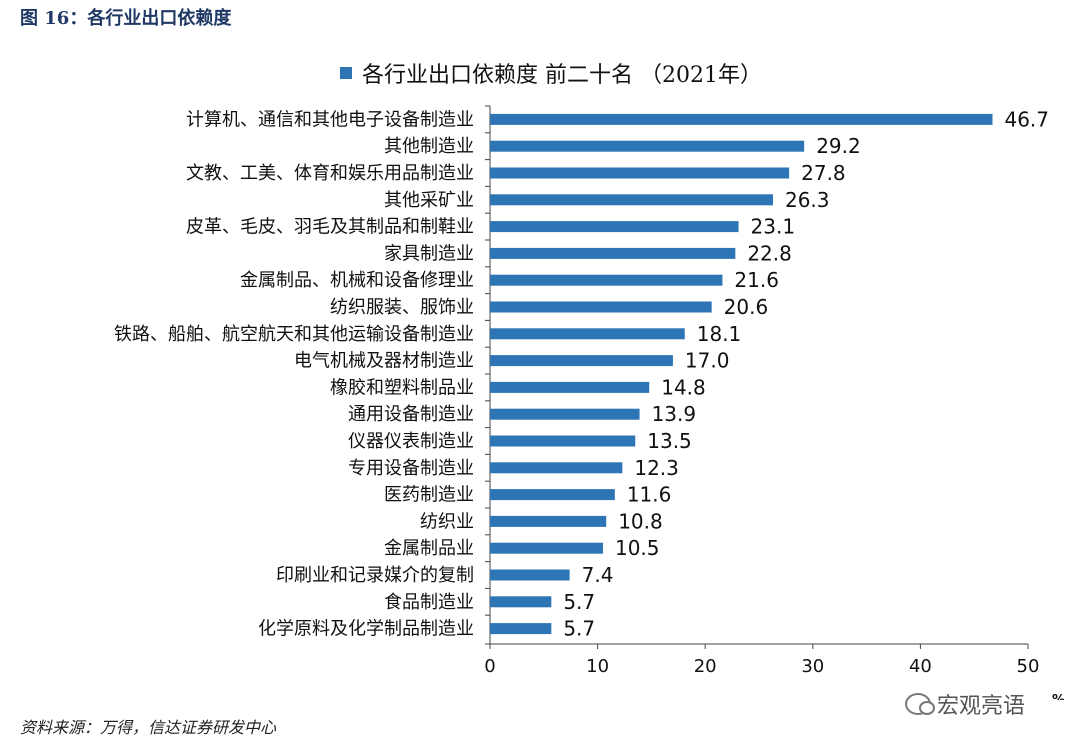 The image size is (1080, 750). What do you see at coordinates (429, 495) in the screenshot?
I see `category-label: 医药制造业` at bounding box center [429, 495].